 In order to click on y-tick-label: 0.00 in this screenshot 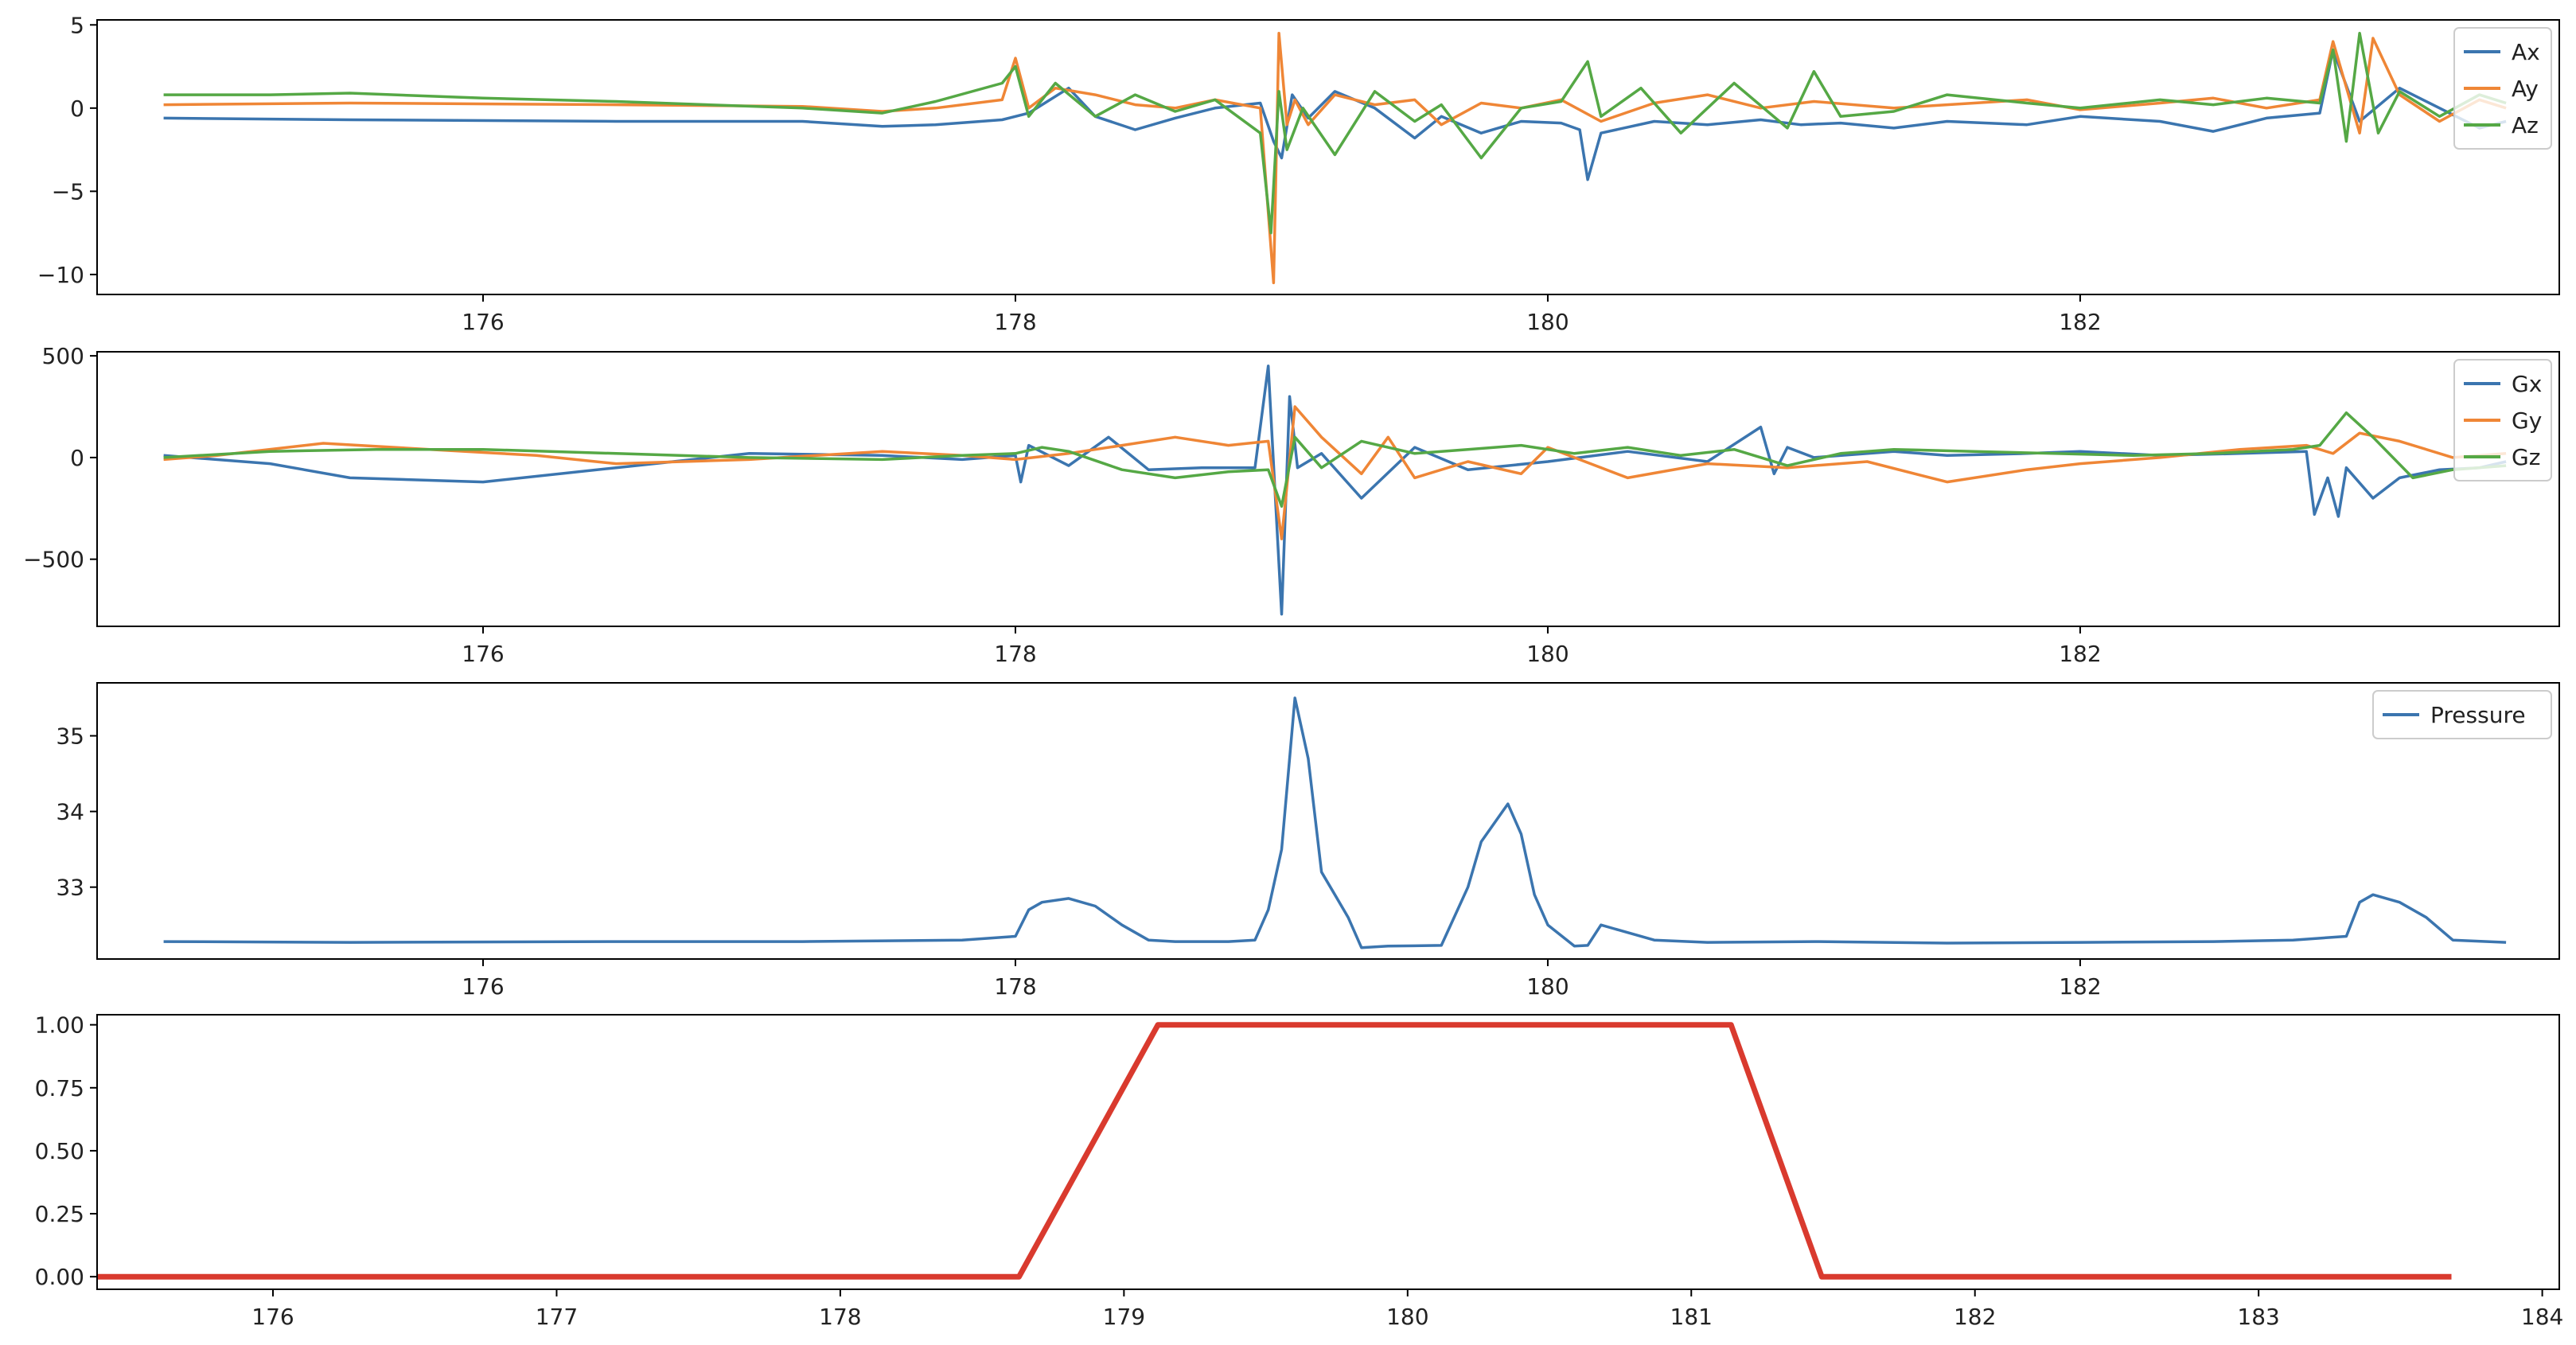, I will do `click(60, 1277)`.